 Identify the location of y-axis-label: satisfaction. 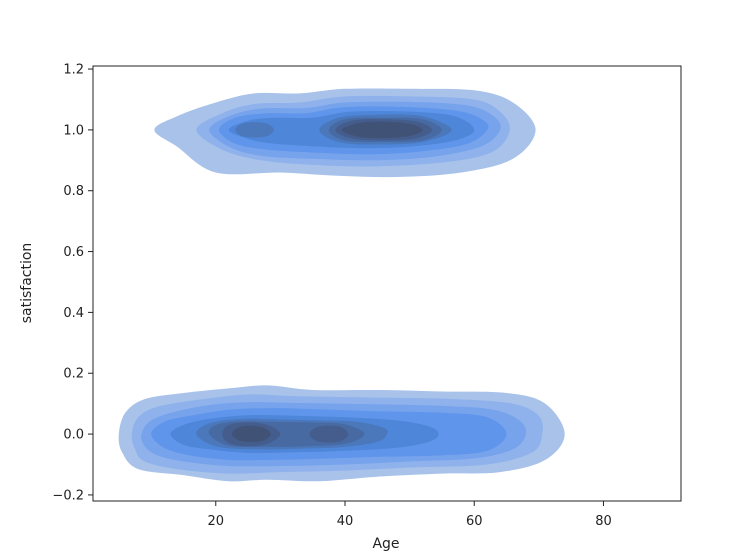
(27, 283).